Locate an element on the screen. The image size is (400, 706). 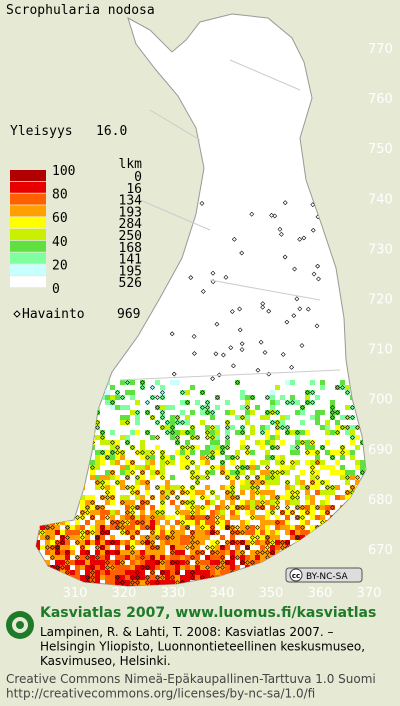
northing-label: 670 is located at coordinates (380, 550).